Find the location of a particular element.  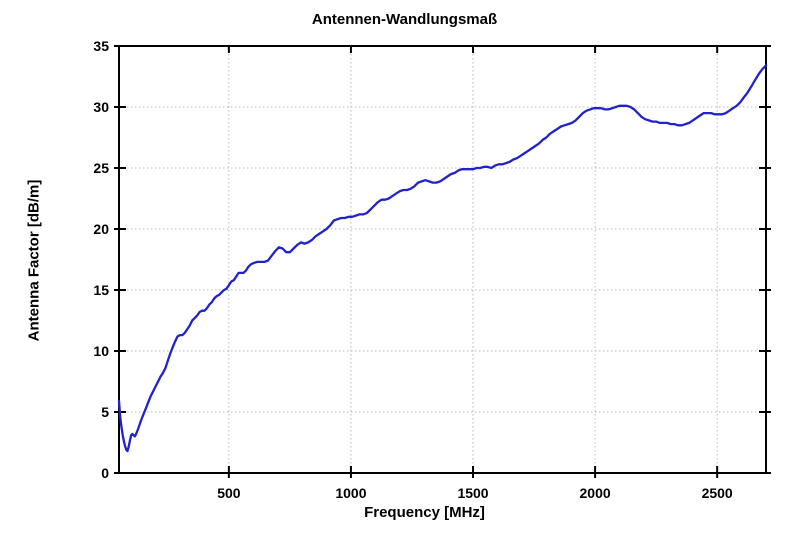

y-tick-label: 10 is located at coordinates (101, 351).